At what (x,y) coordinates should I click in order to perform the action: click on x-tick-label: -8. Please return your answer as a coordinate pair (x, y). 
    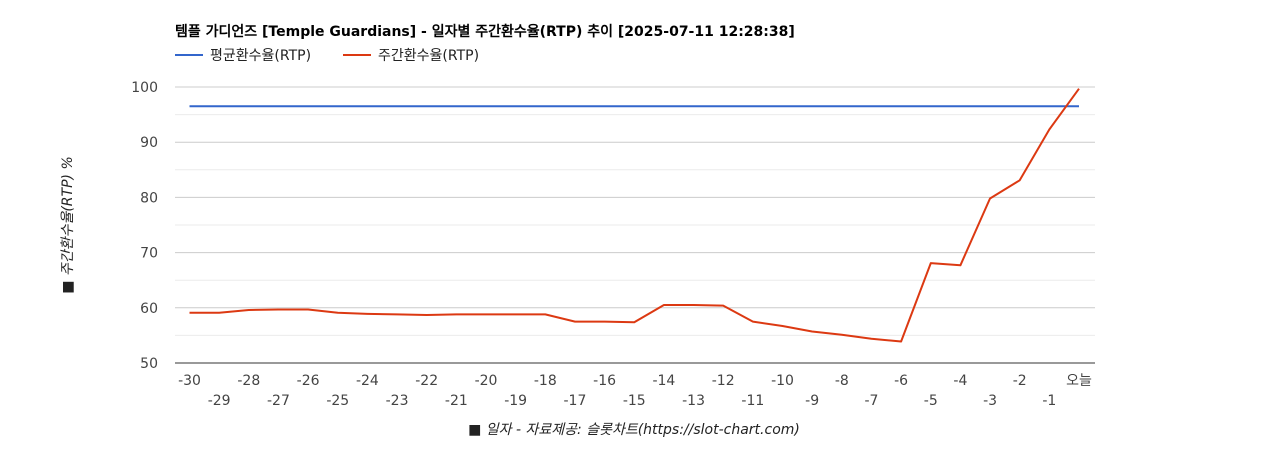
    Looking at the image, I should click on (842, 381).